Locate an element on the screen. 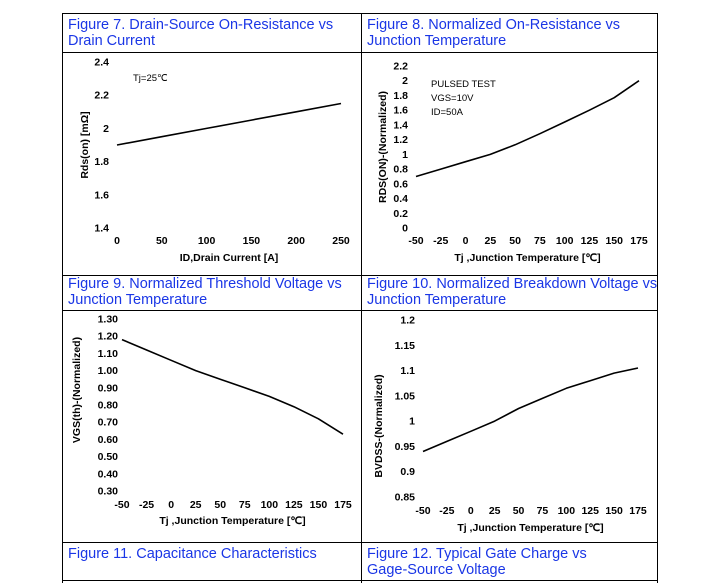 This screenshot has height=583, width=726. caption-fig9-line2: Junction Temperature is located at coordinates (138, 300).